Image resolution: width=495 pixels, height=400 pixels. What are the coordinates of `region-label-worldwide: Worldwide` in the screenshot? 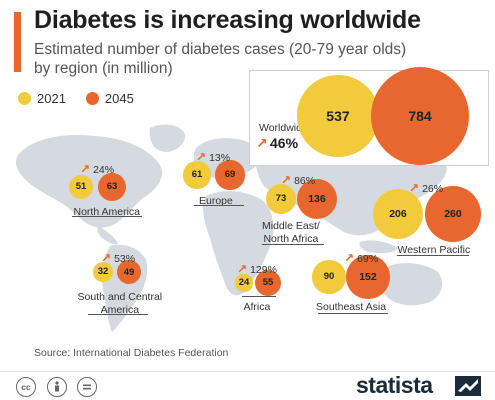 It's located at (283, 128).